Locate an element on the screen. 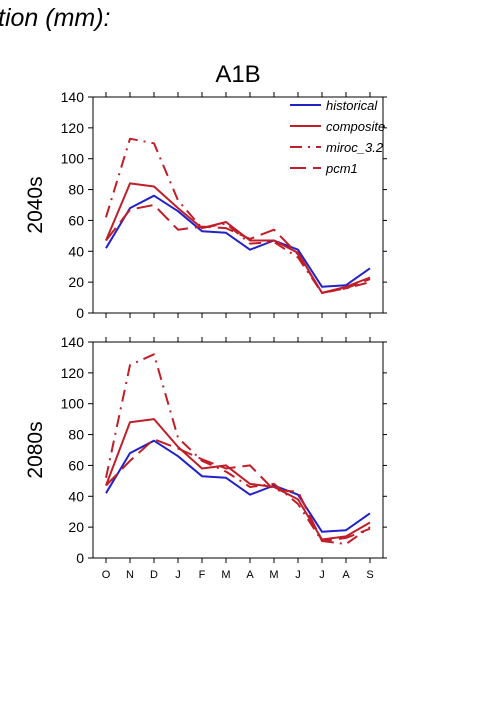  chart-legend: historical composite miroc_3.2 pcm1 is located at coordinates (337, 137).